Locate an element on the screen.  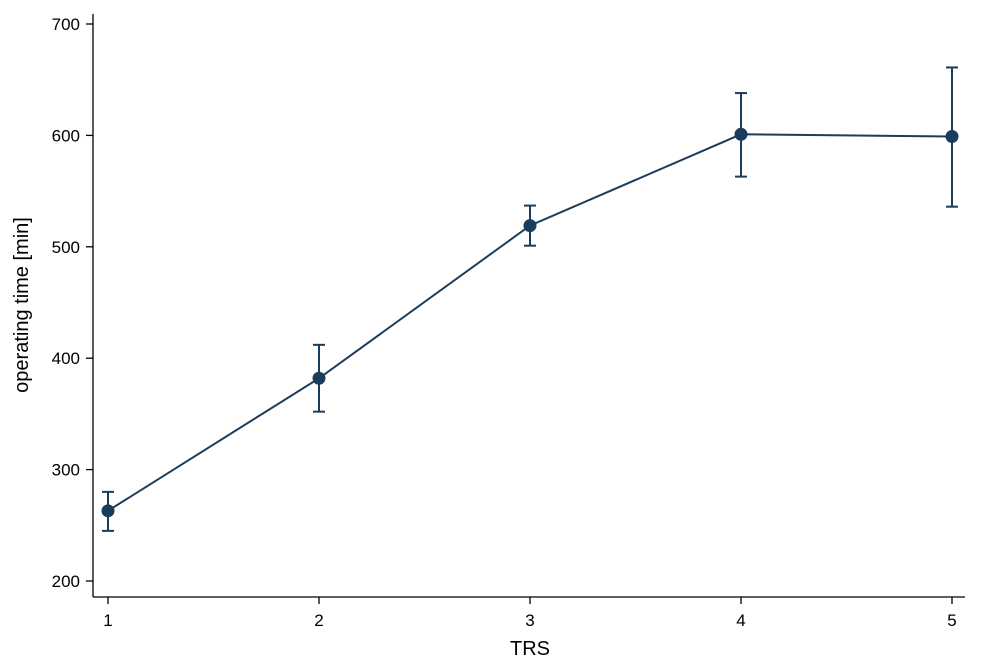
y-ticks: 200 300 400 500 600 700 is located at coordinates (72, 303).